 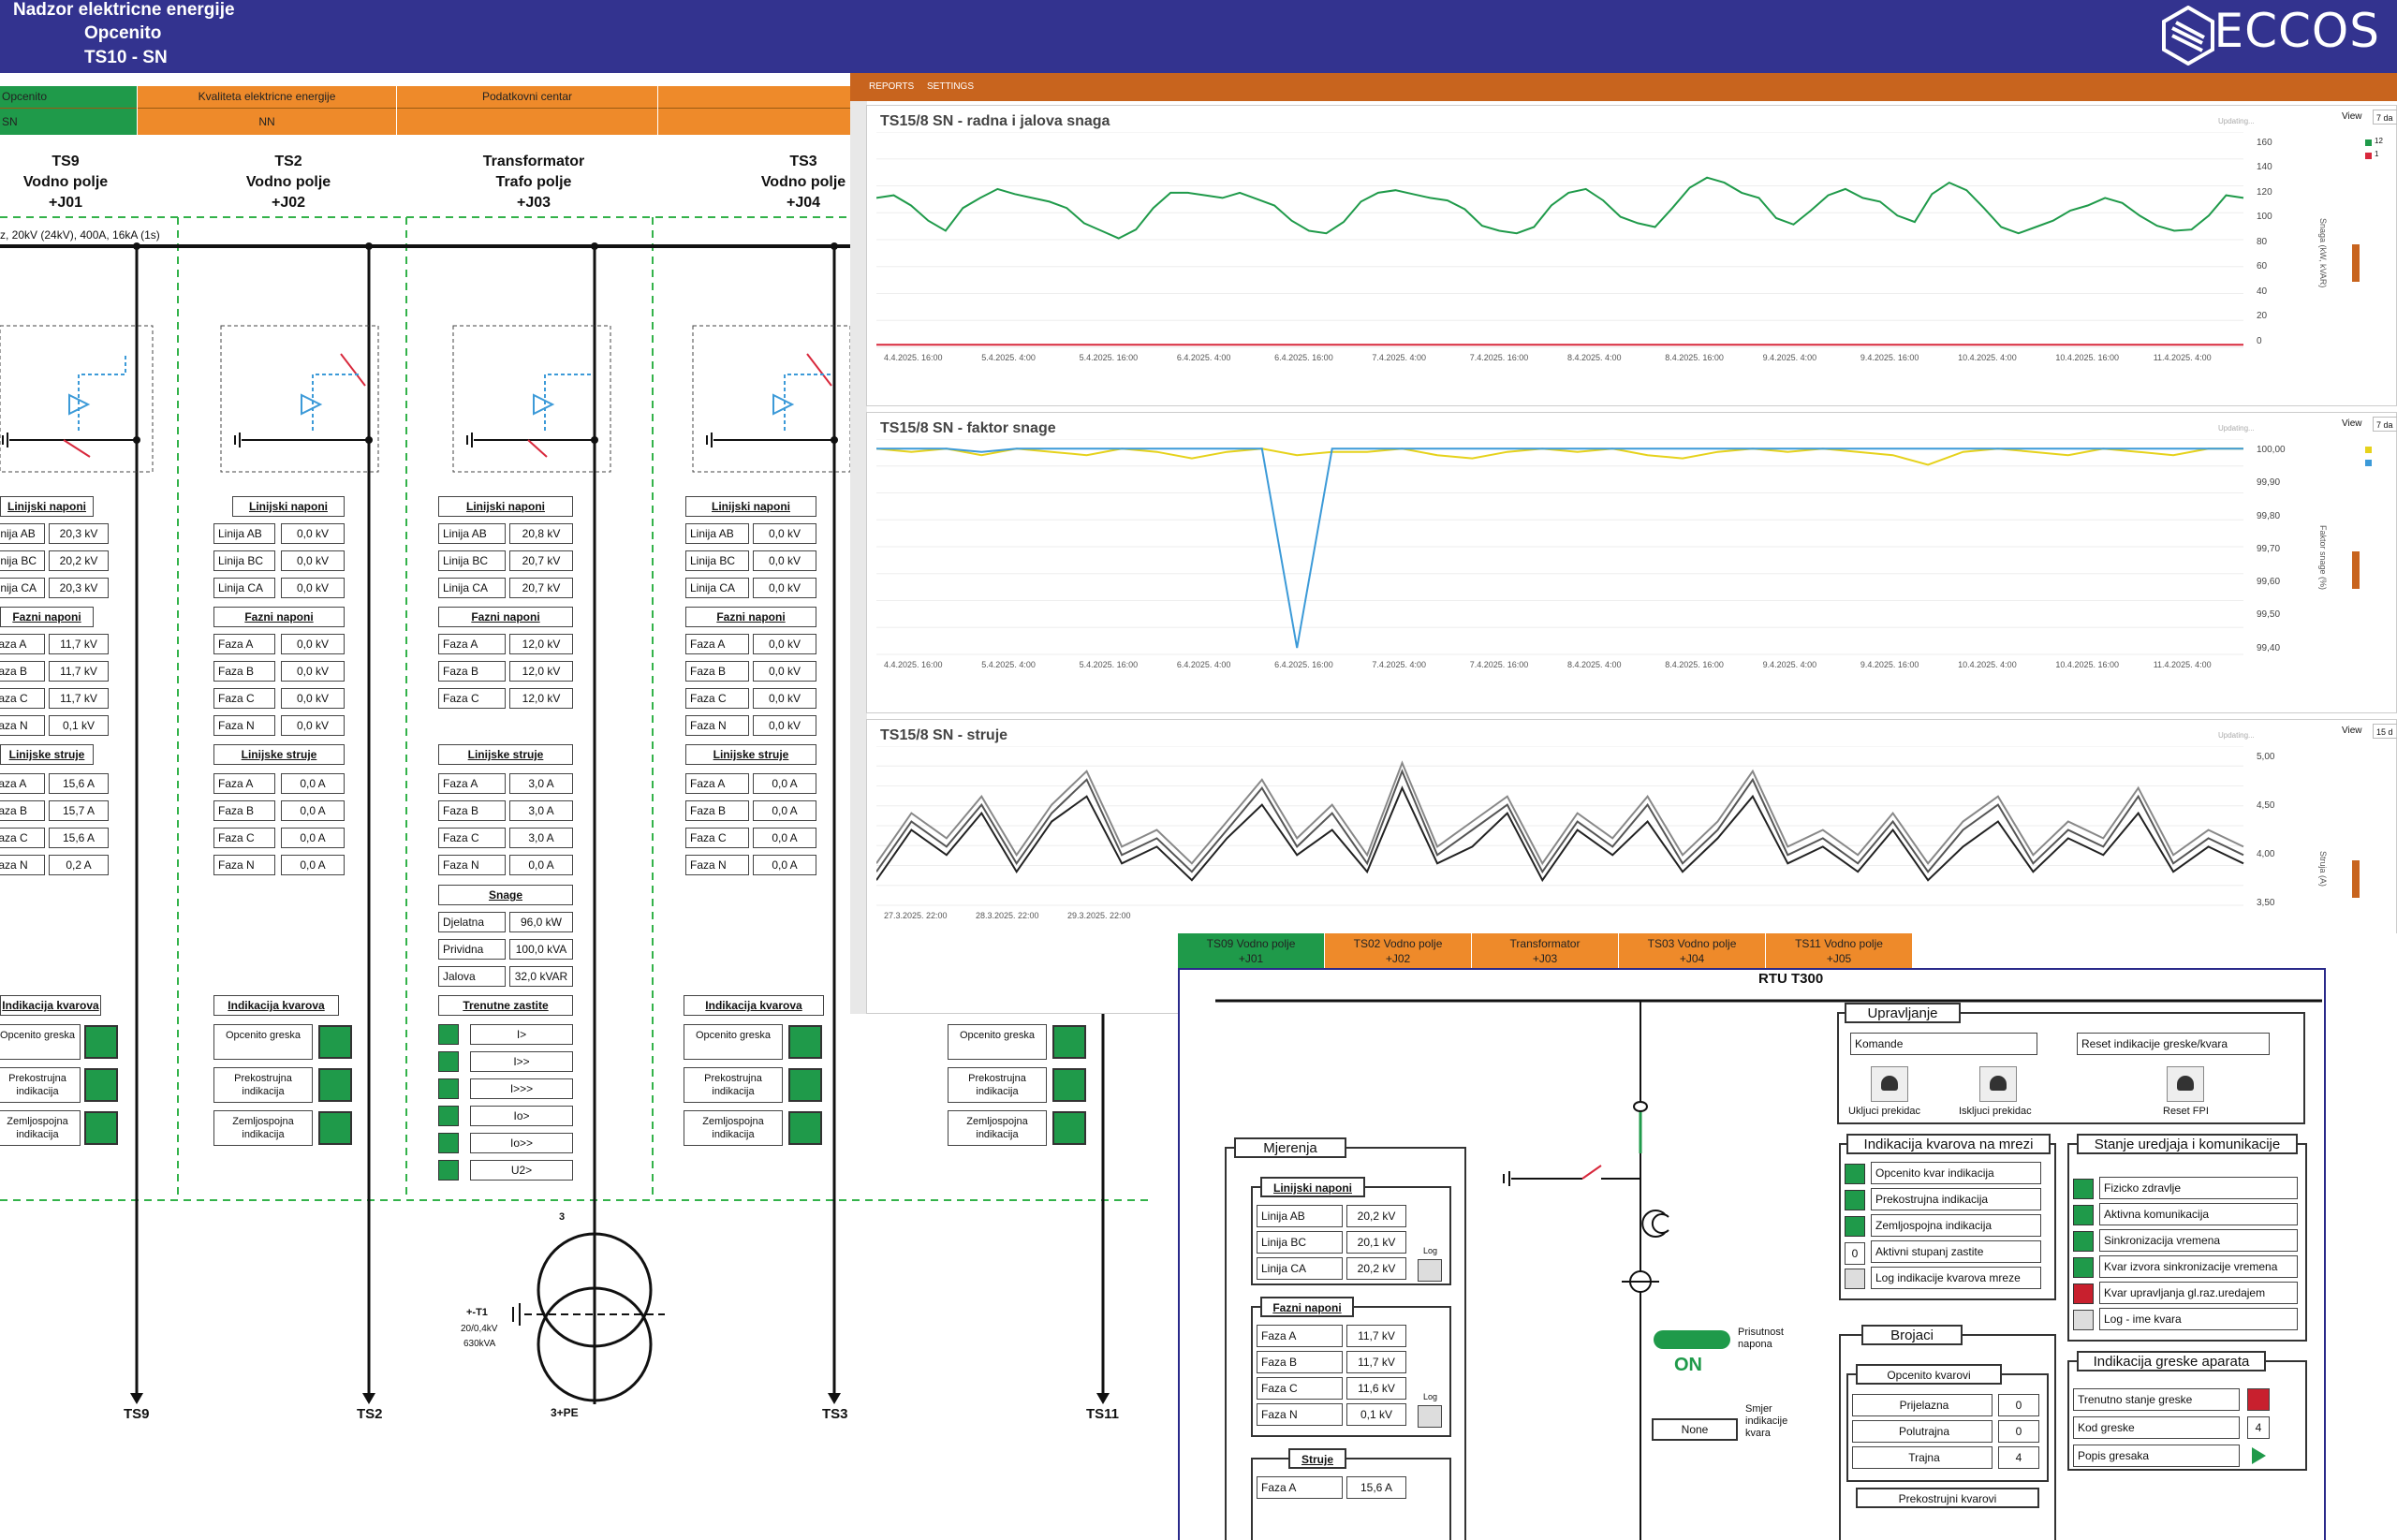 I want to click on y-tick-label: 160, so click(x=2264, y=143).